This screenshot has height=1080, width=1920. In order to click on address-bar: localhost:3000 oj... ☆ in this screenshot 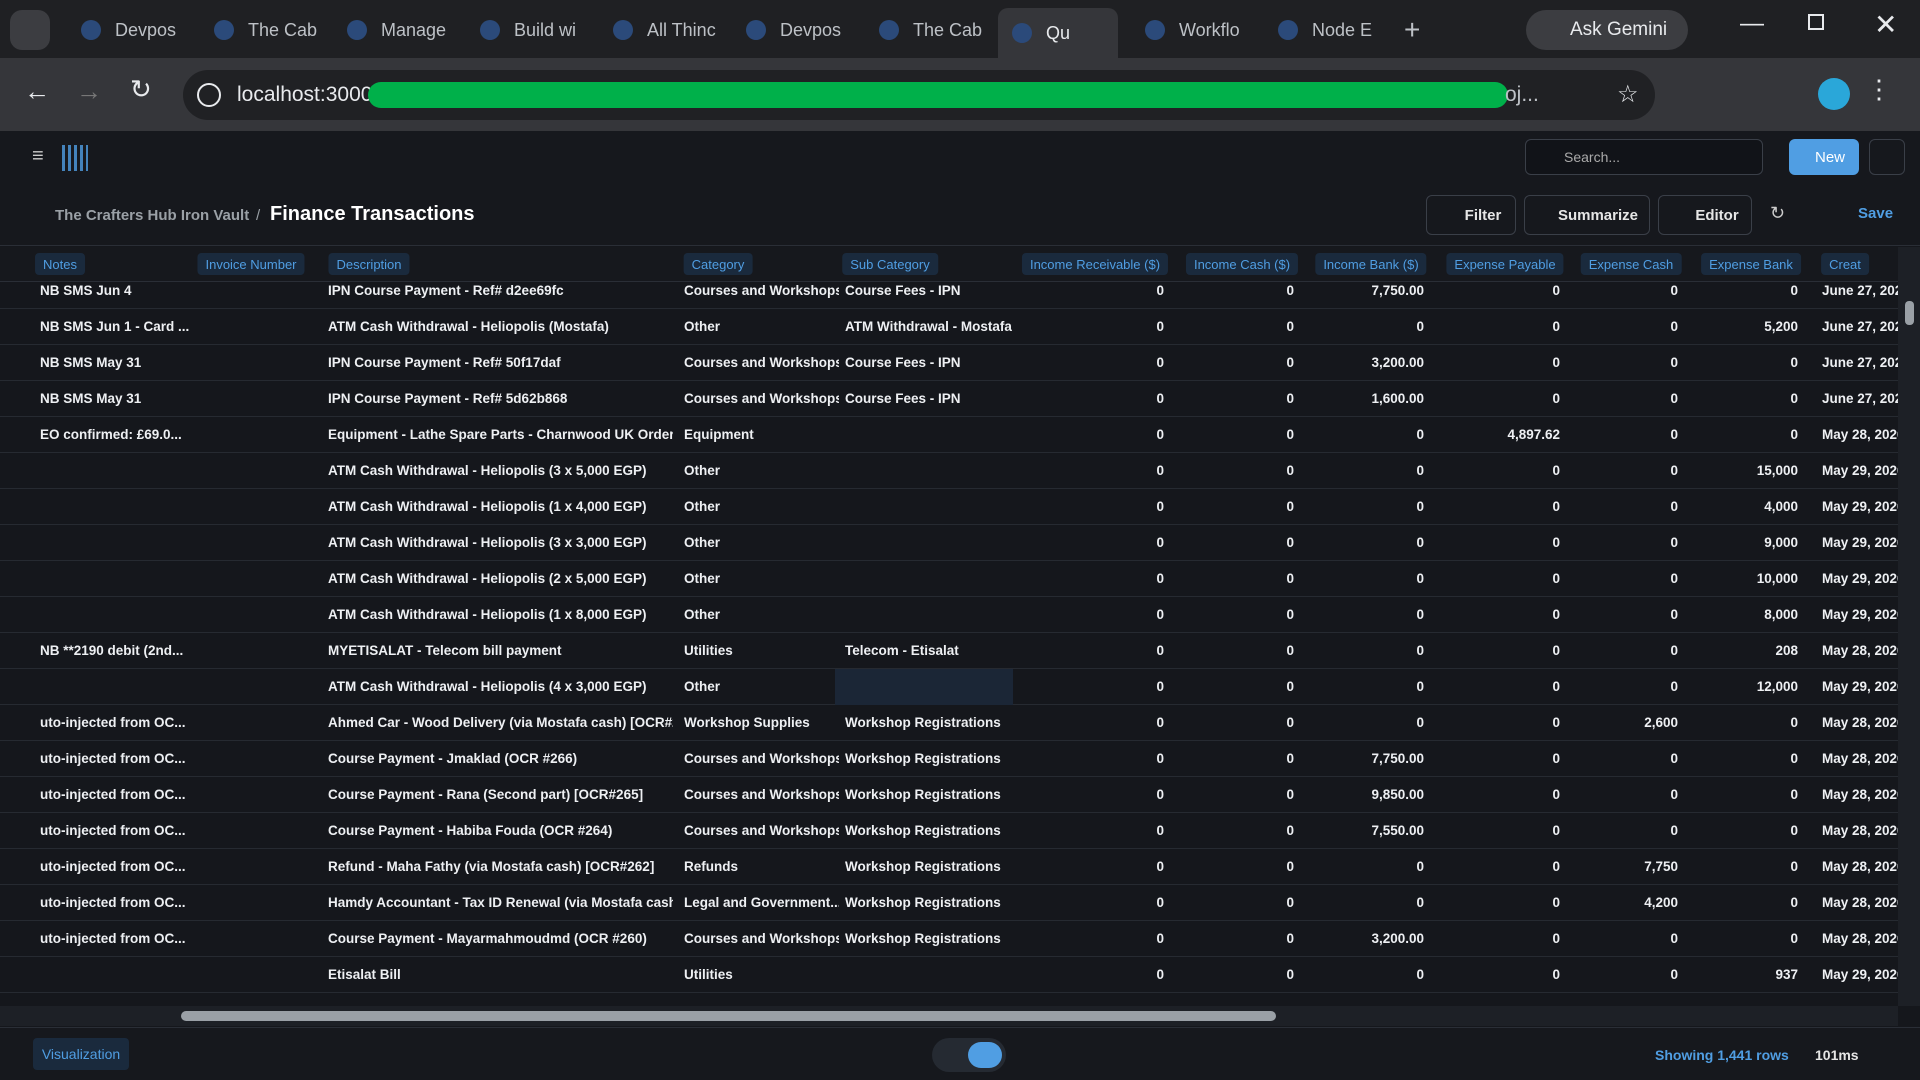, I will do `click(919, 95)`.